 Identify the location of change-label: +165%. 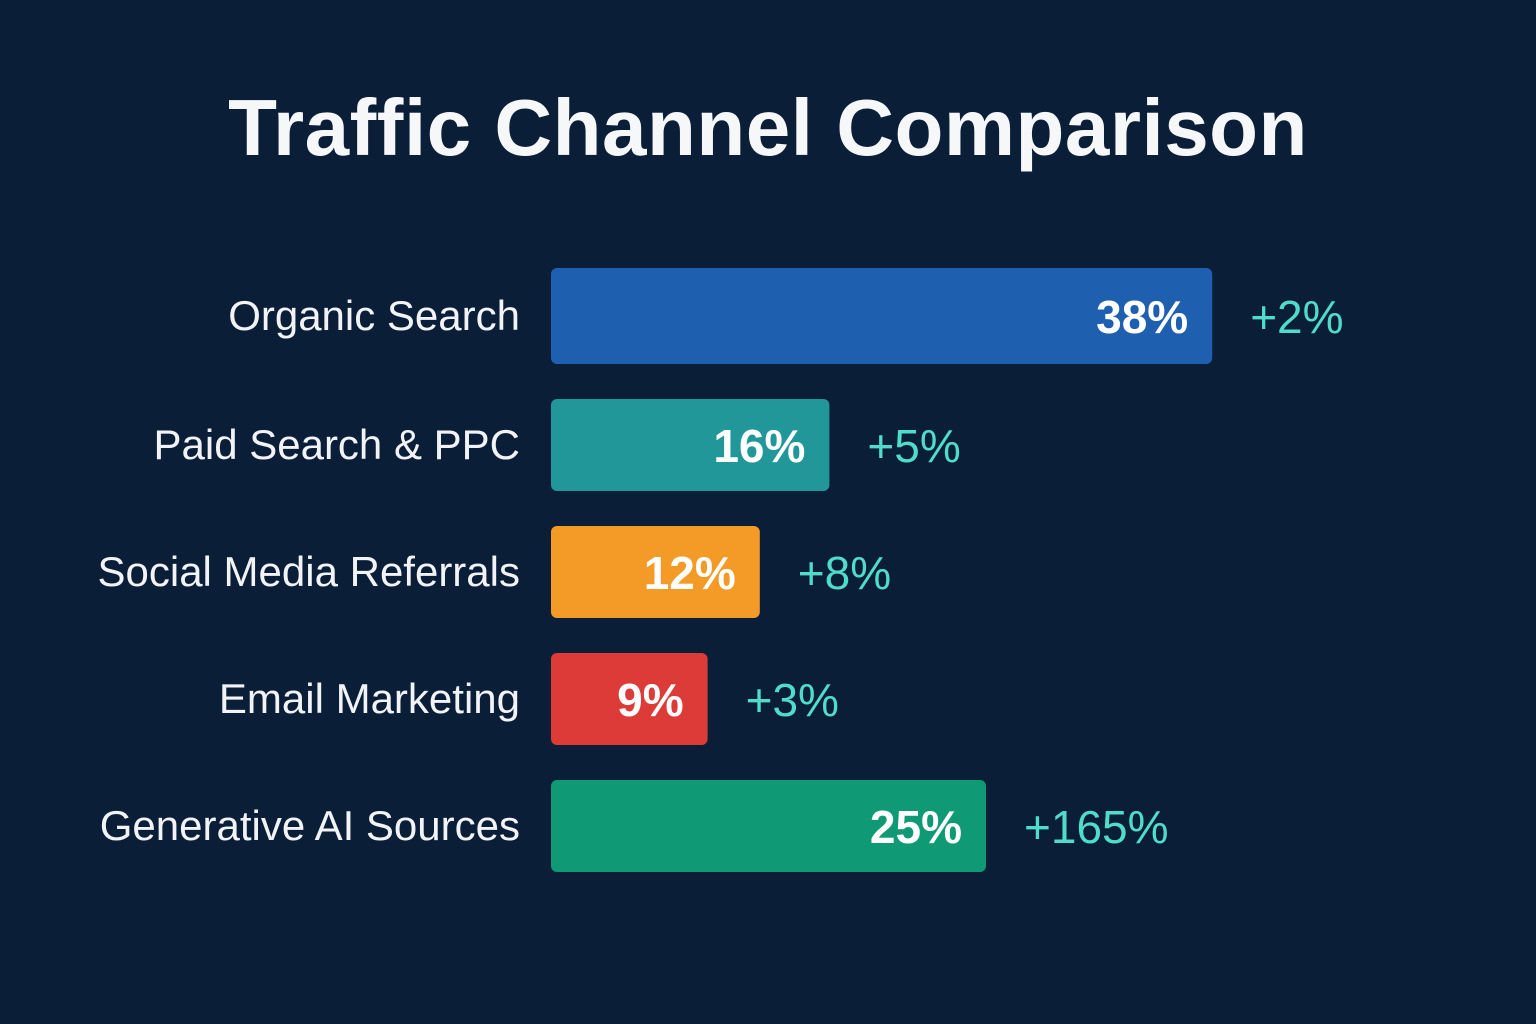
(1096, 827).